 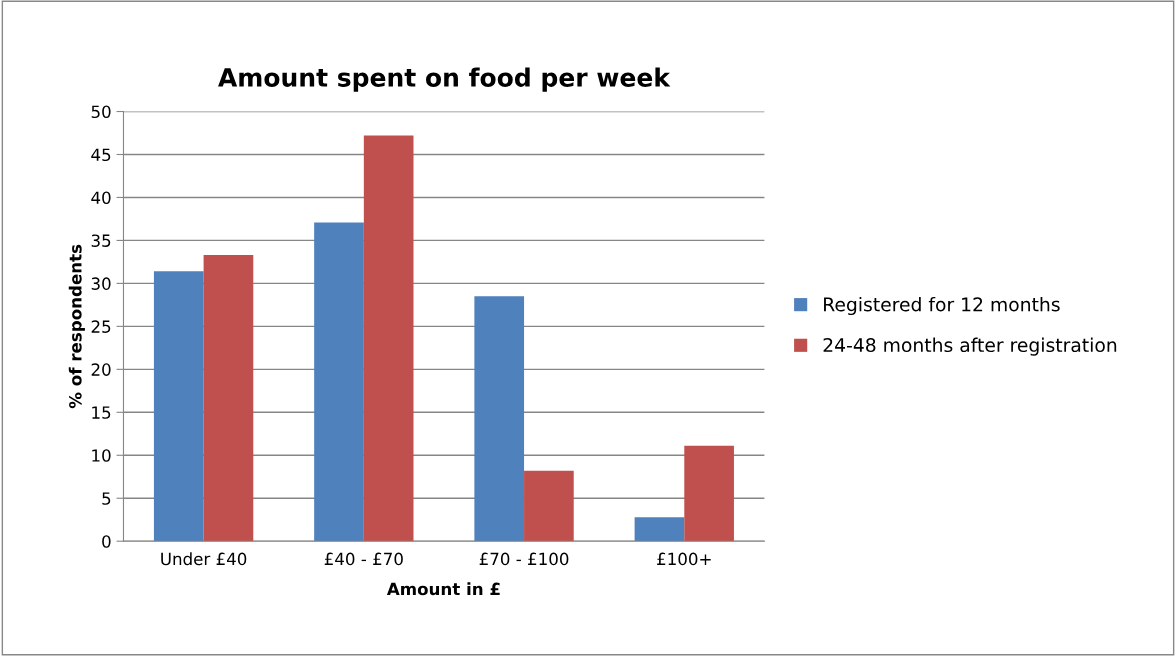 I want to click on legend-label: 24-48 months after registration, so click(x=970, y=346).